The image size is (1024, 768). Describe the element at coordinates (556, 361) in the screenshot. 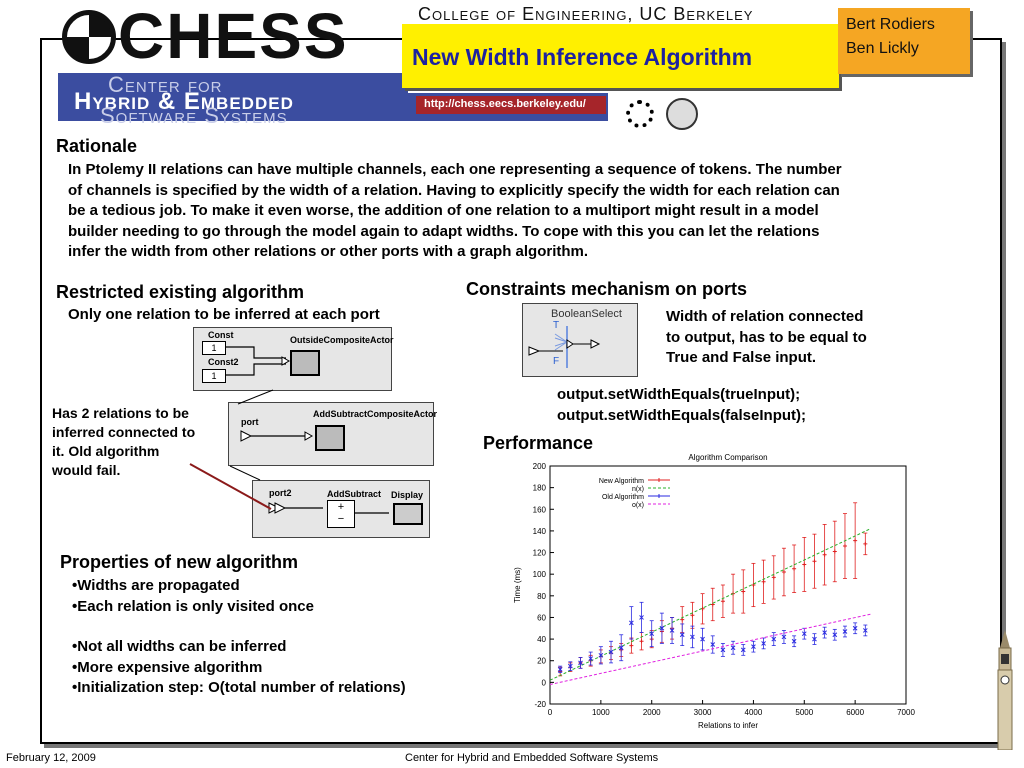

I see `false-port-label: F` at that location.